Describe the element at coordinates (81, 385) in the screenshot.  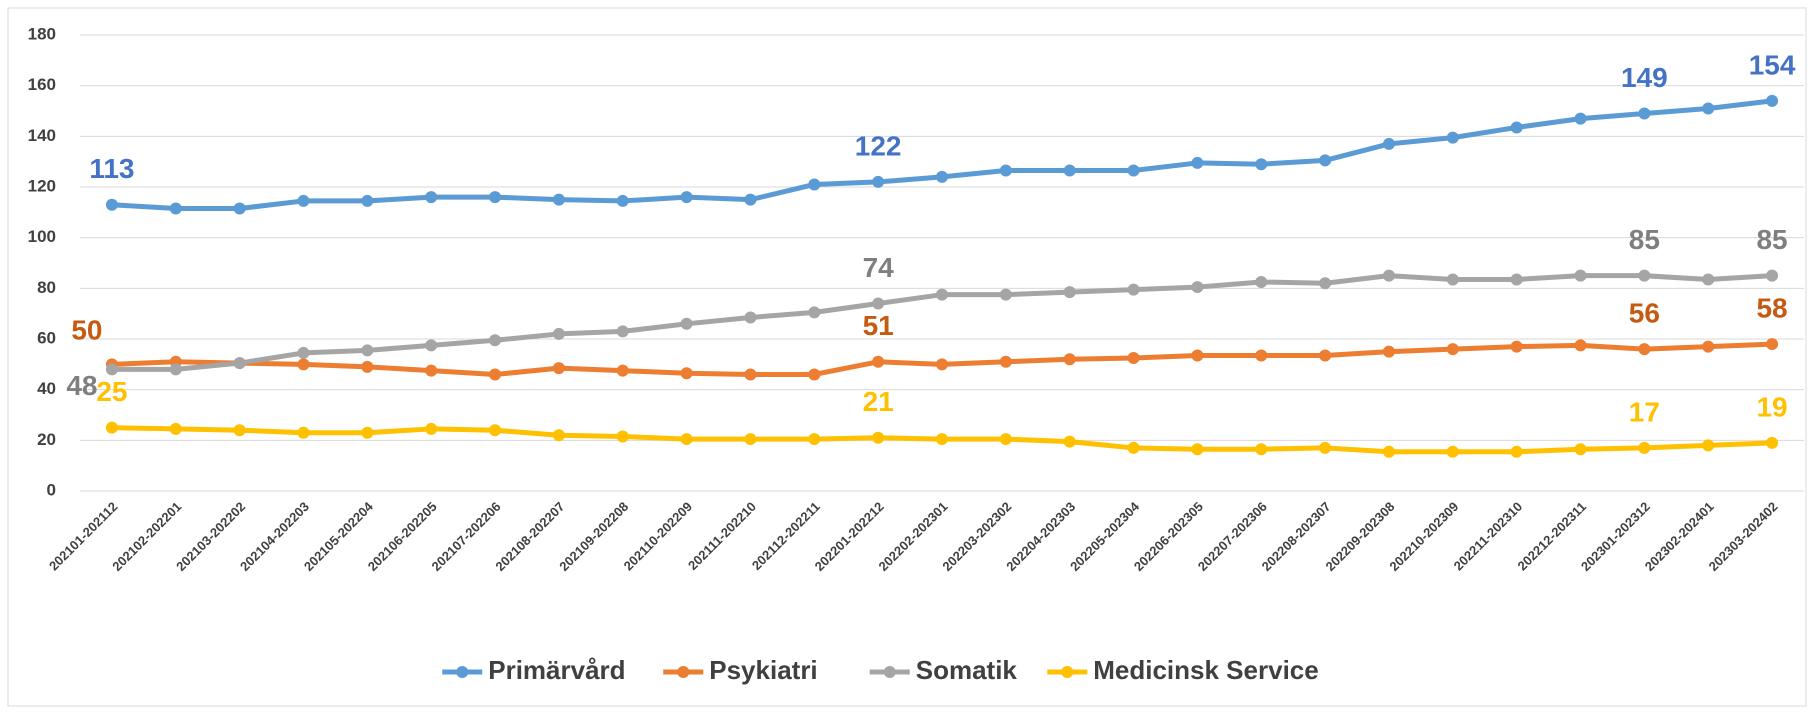
I see `data-label: 48` at that location.